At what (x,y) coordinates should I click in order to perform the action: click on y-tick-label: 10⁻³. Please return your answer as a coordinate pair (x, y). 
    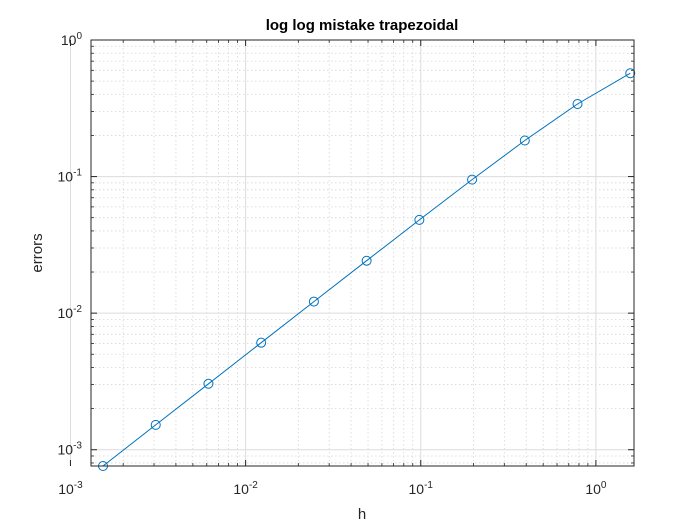
    Looking at the image, I should click on (70, 449).